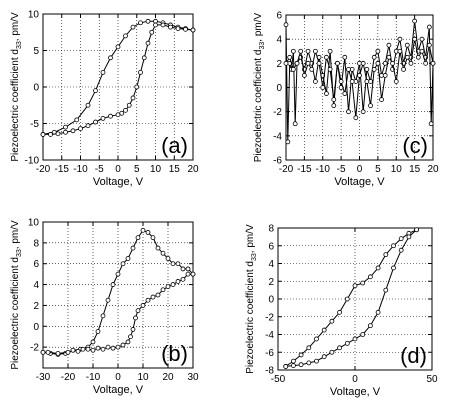  I want to click on y-tick-label: 10, so click(34, 15).